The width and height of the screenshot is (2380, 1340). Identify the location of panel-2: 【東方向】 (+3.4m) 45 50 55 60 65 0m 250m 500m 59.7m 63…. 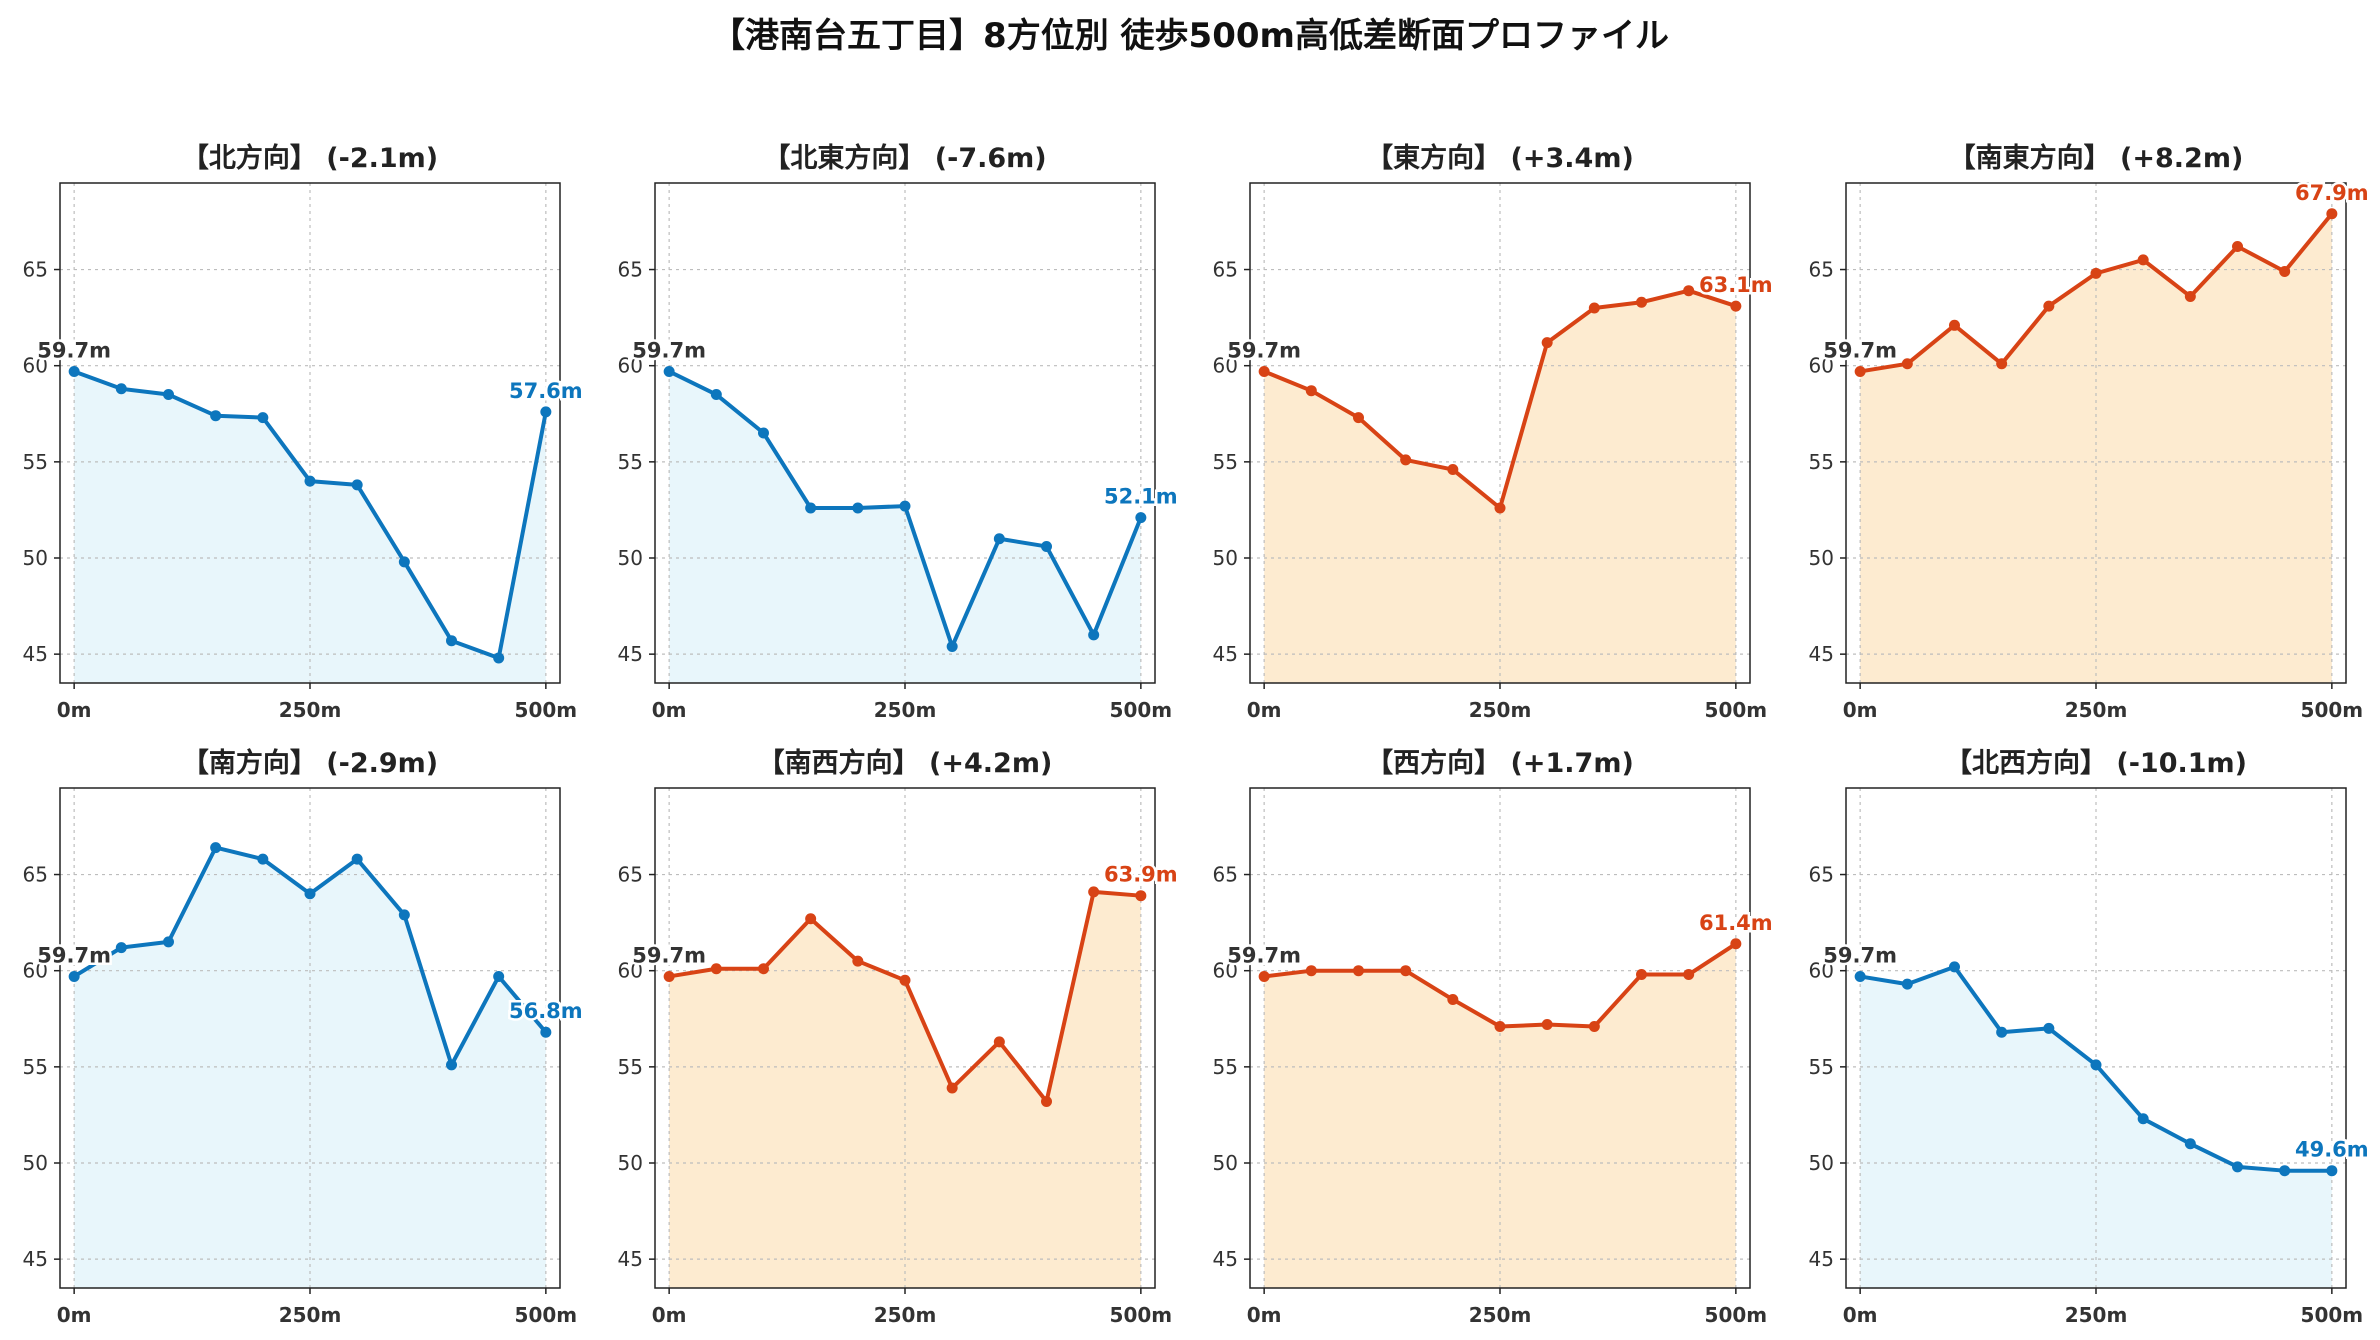
(1494, 432).